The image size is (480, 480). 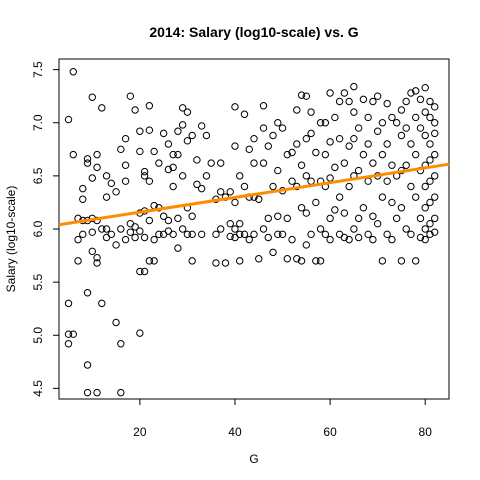 What do you see at coordinates (426, 432) in the screenshot?
I see `x-tick-label: 80` at bounding box center [426, 432].